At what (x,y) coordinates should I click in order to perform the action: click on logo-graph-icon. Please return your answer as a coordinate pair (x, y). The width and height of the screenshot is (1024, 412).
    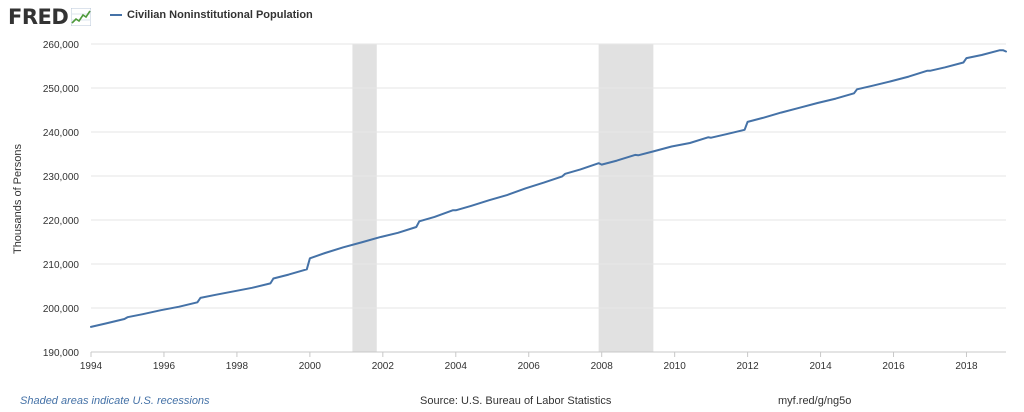
    Looking at the image, I should click on (81, 17).